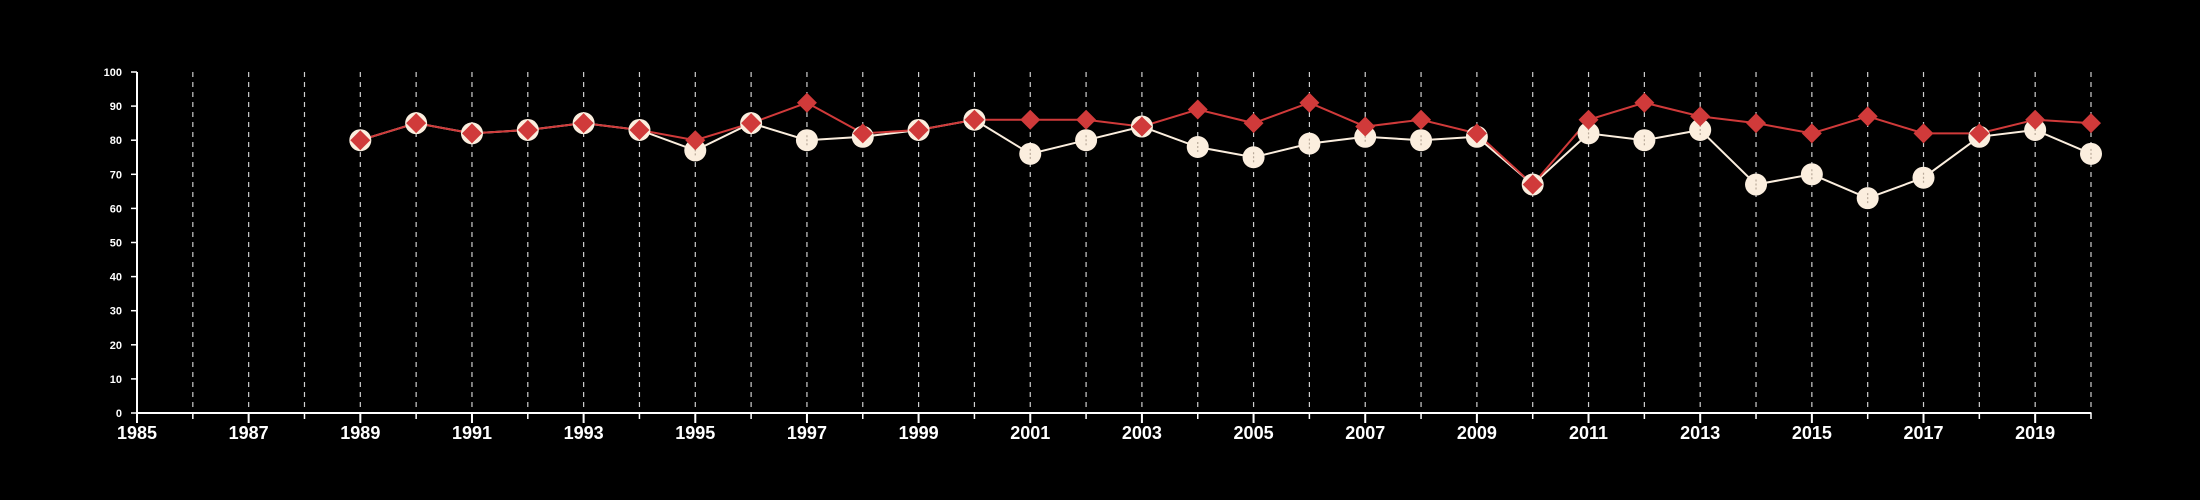  What do you see at coordinates (1700, 433) in the screenshot?
I see `x-tick-label: 2013` at bounding box center [1700, 433].